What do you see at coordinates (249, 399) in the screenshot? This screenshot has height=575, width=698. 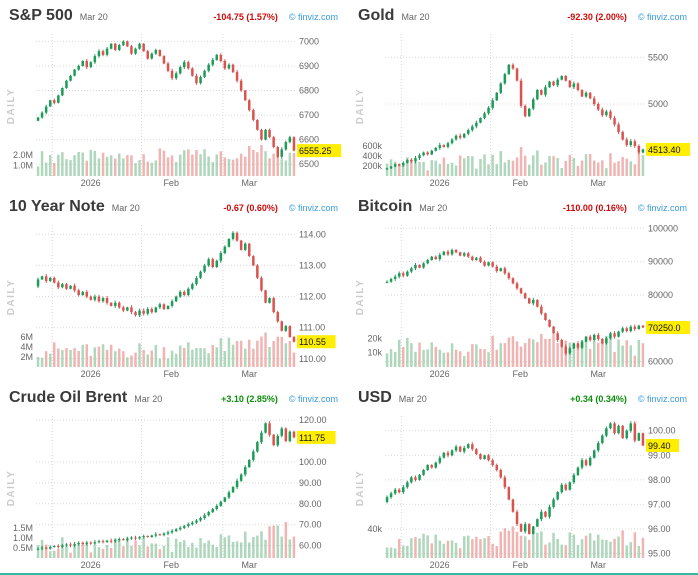 I see `chart-change: +3.10 (2.85%)` at bounding box center [249, 399].